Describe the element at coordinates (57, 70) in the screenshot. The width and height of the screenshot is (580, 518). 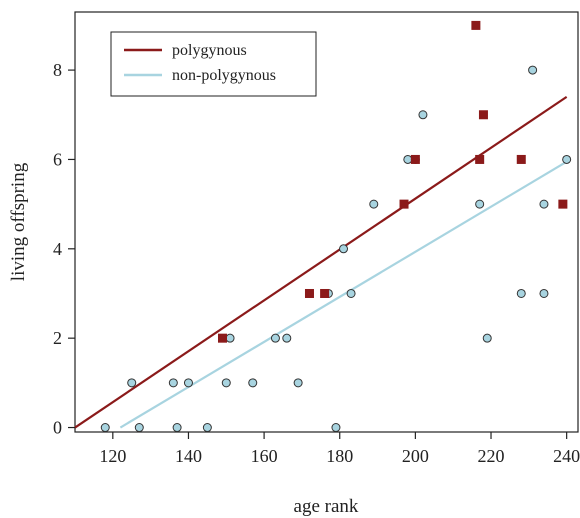
I see `y-tick-label: 8` at that location.